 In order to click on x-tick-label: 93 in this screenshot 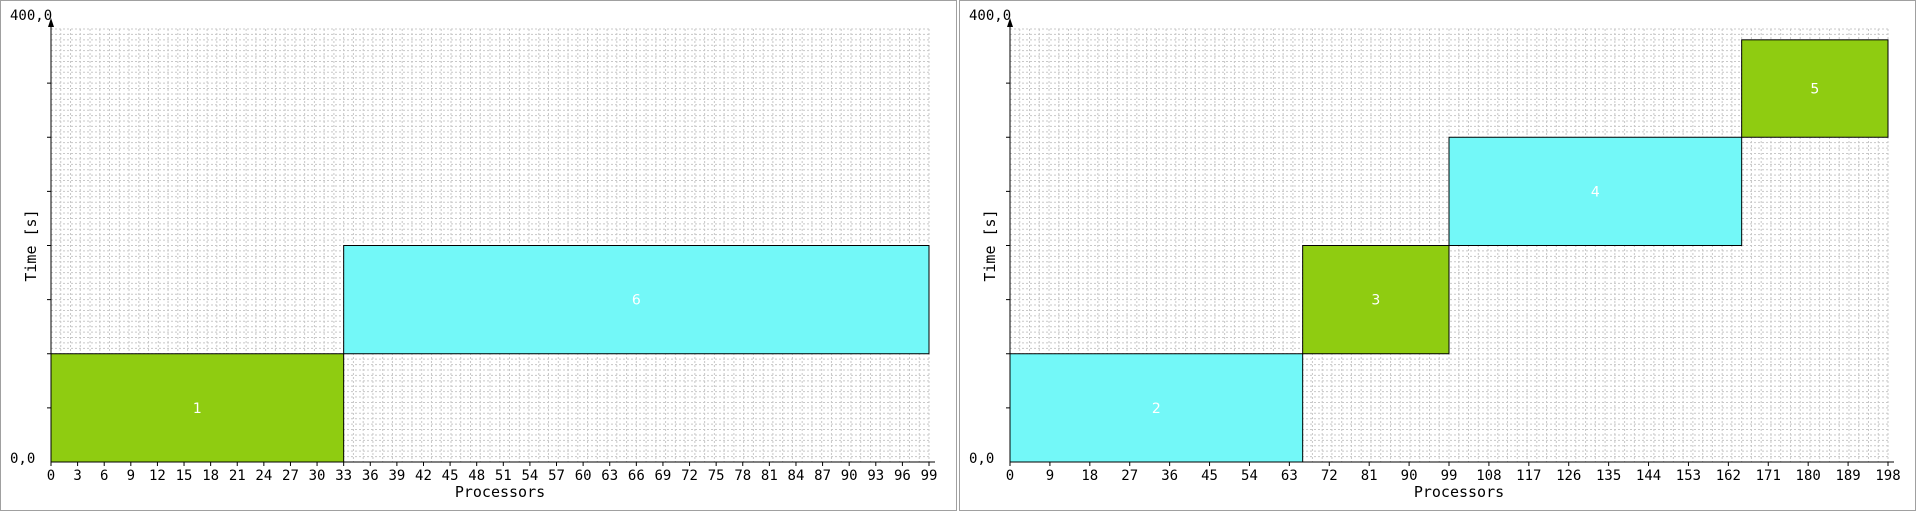, I will do `click(875, 476)`.